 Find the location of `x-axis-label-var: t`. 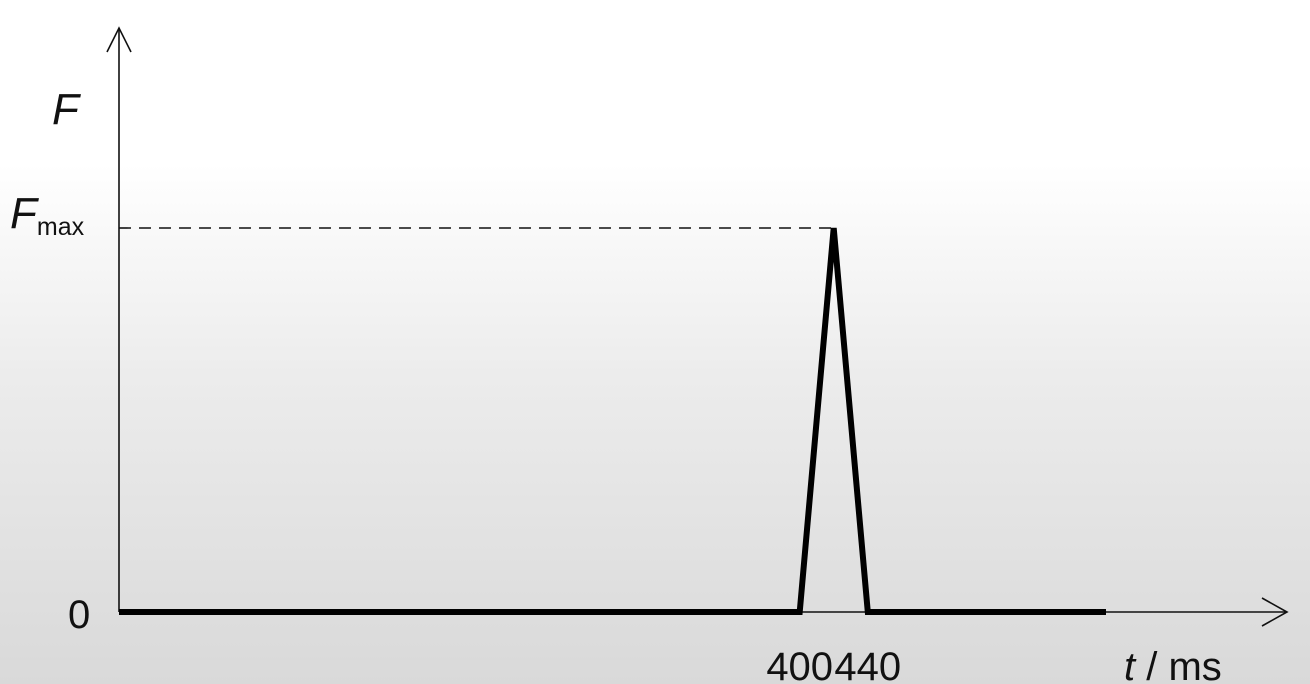

x-axis-label-var: t is located at coordinates (1130, 664).